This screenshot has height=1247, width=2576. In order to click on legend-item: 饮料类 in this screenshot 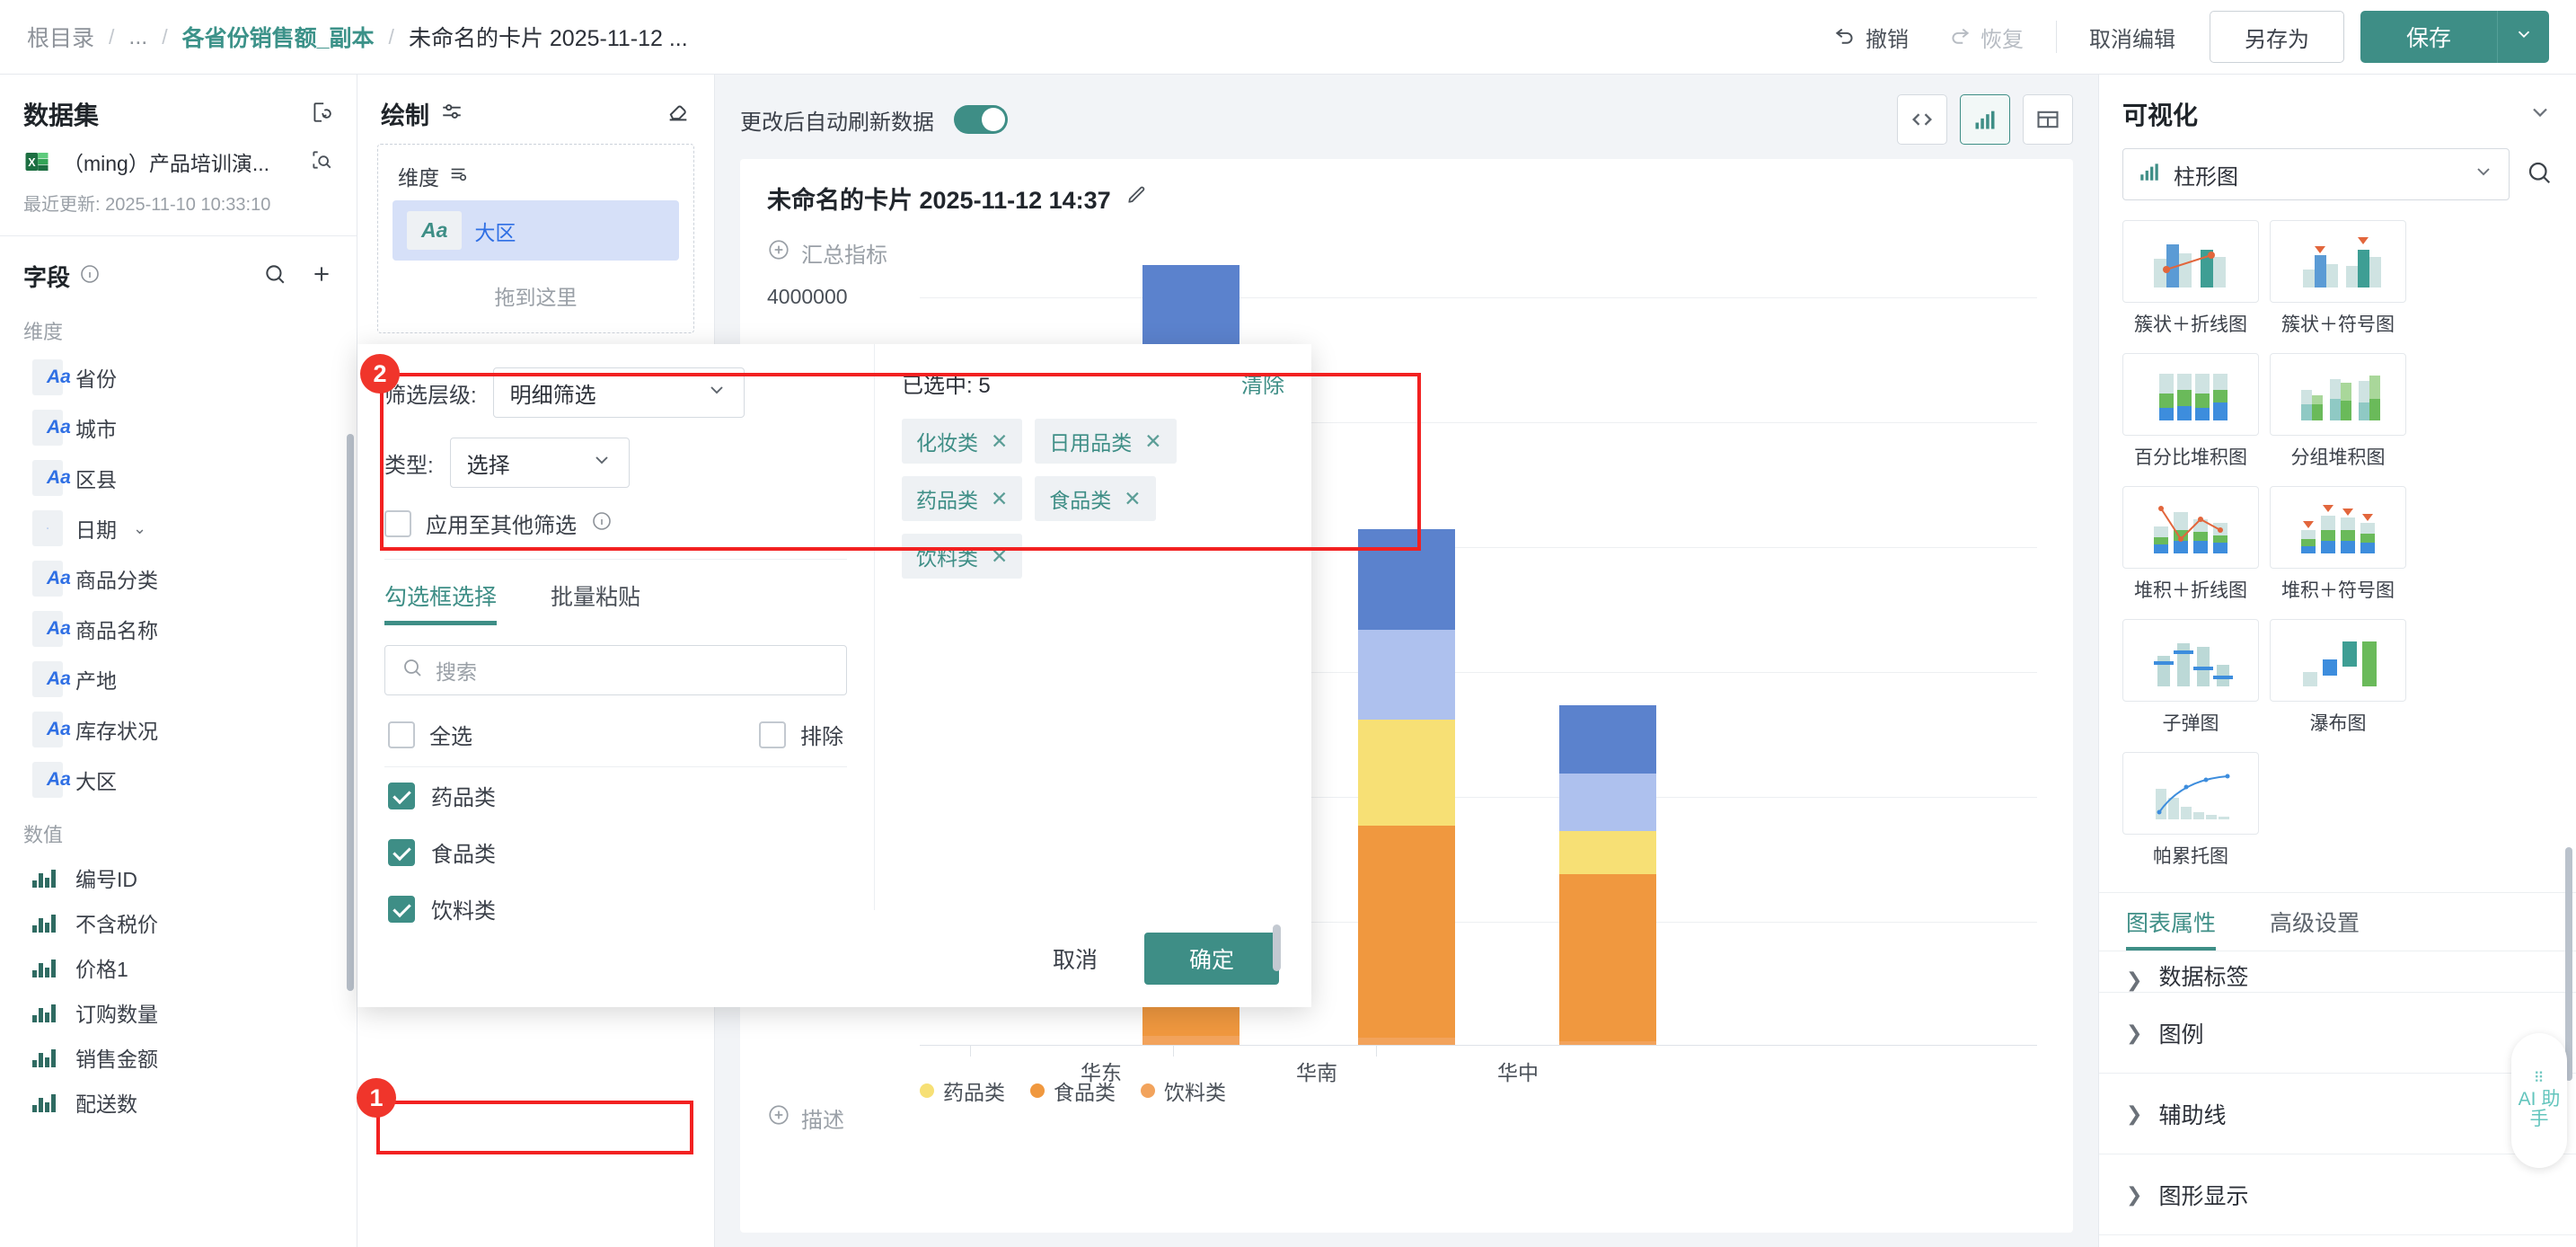, I will do `click(1183, 1090)`.